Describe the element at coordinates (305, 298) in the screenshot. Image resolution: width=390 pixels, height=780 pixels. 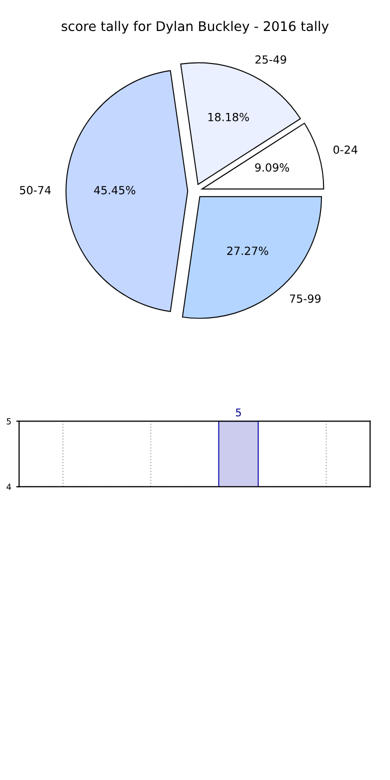
I see `slice-label: 75-99` at that location.